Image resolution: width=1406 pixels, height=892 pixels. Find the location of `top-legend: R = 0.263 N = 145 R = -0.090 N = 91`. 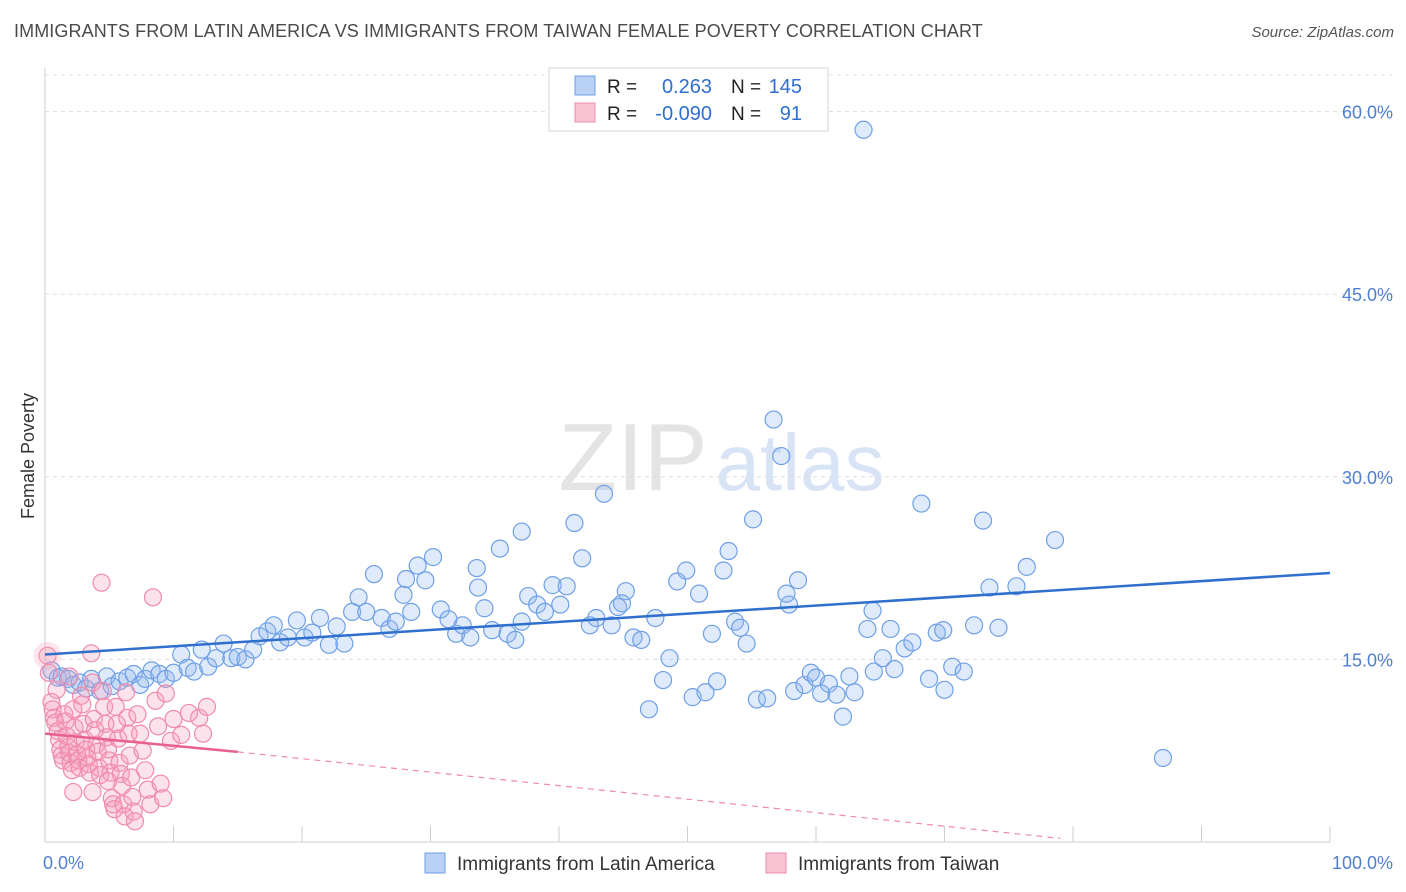

top-legend: R = 0.263 N = 145 R = -0.090 N = 91 is located at coordinates (688, 99).